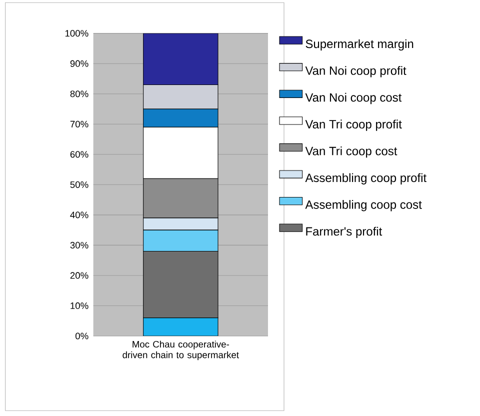 The width and height of the screenshot is (480, 416). Describe the element at coordinates (79, 94) in the screenshot. I see `y-tick-label: 80%` at that location.